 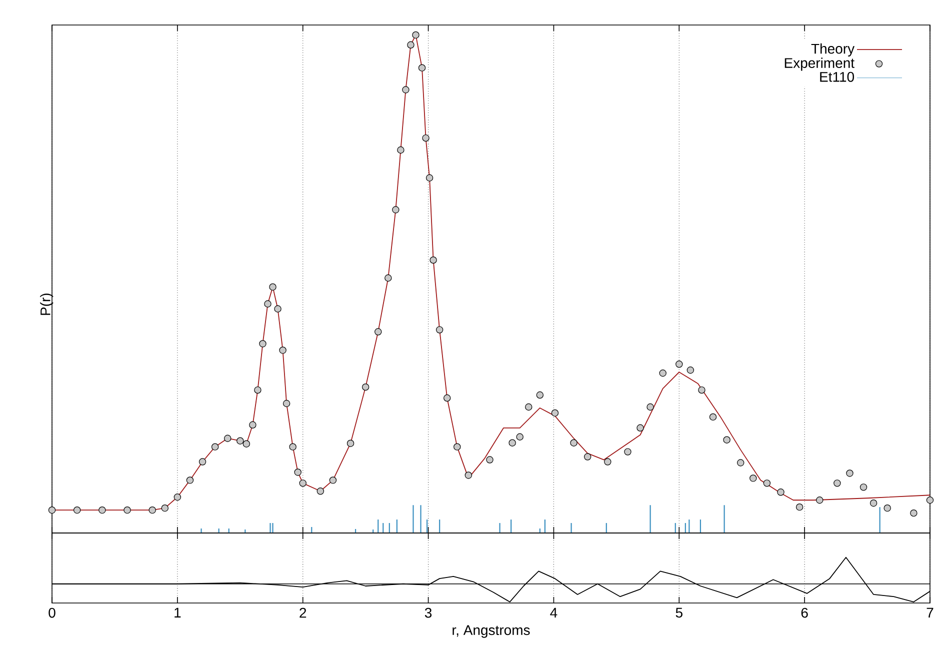 I want to click on x-tick-label: 5, so click(x=679, y=613).